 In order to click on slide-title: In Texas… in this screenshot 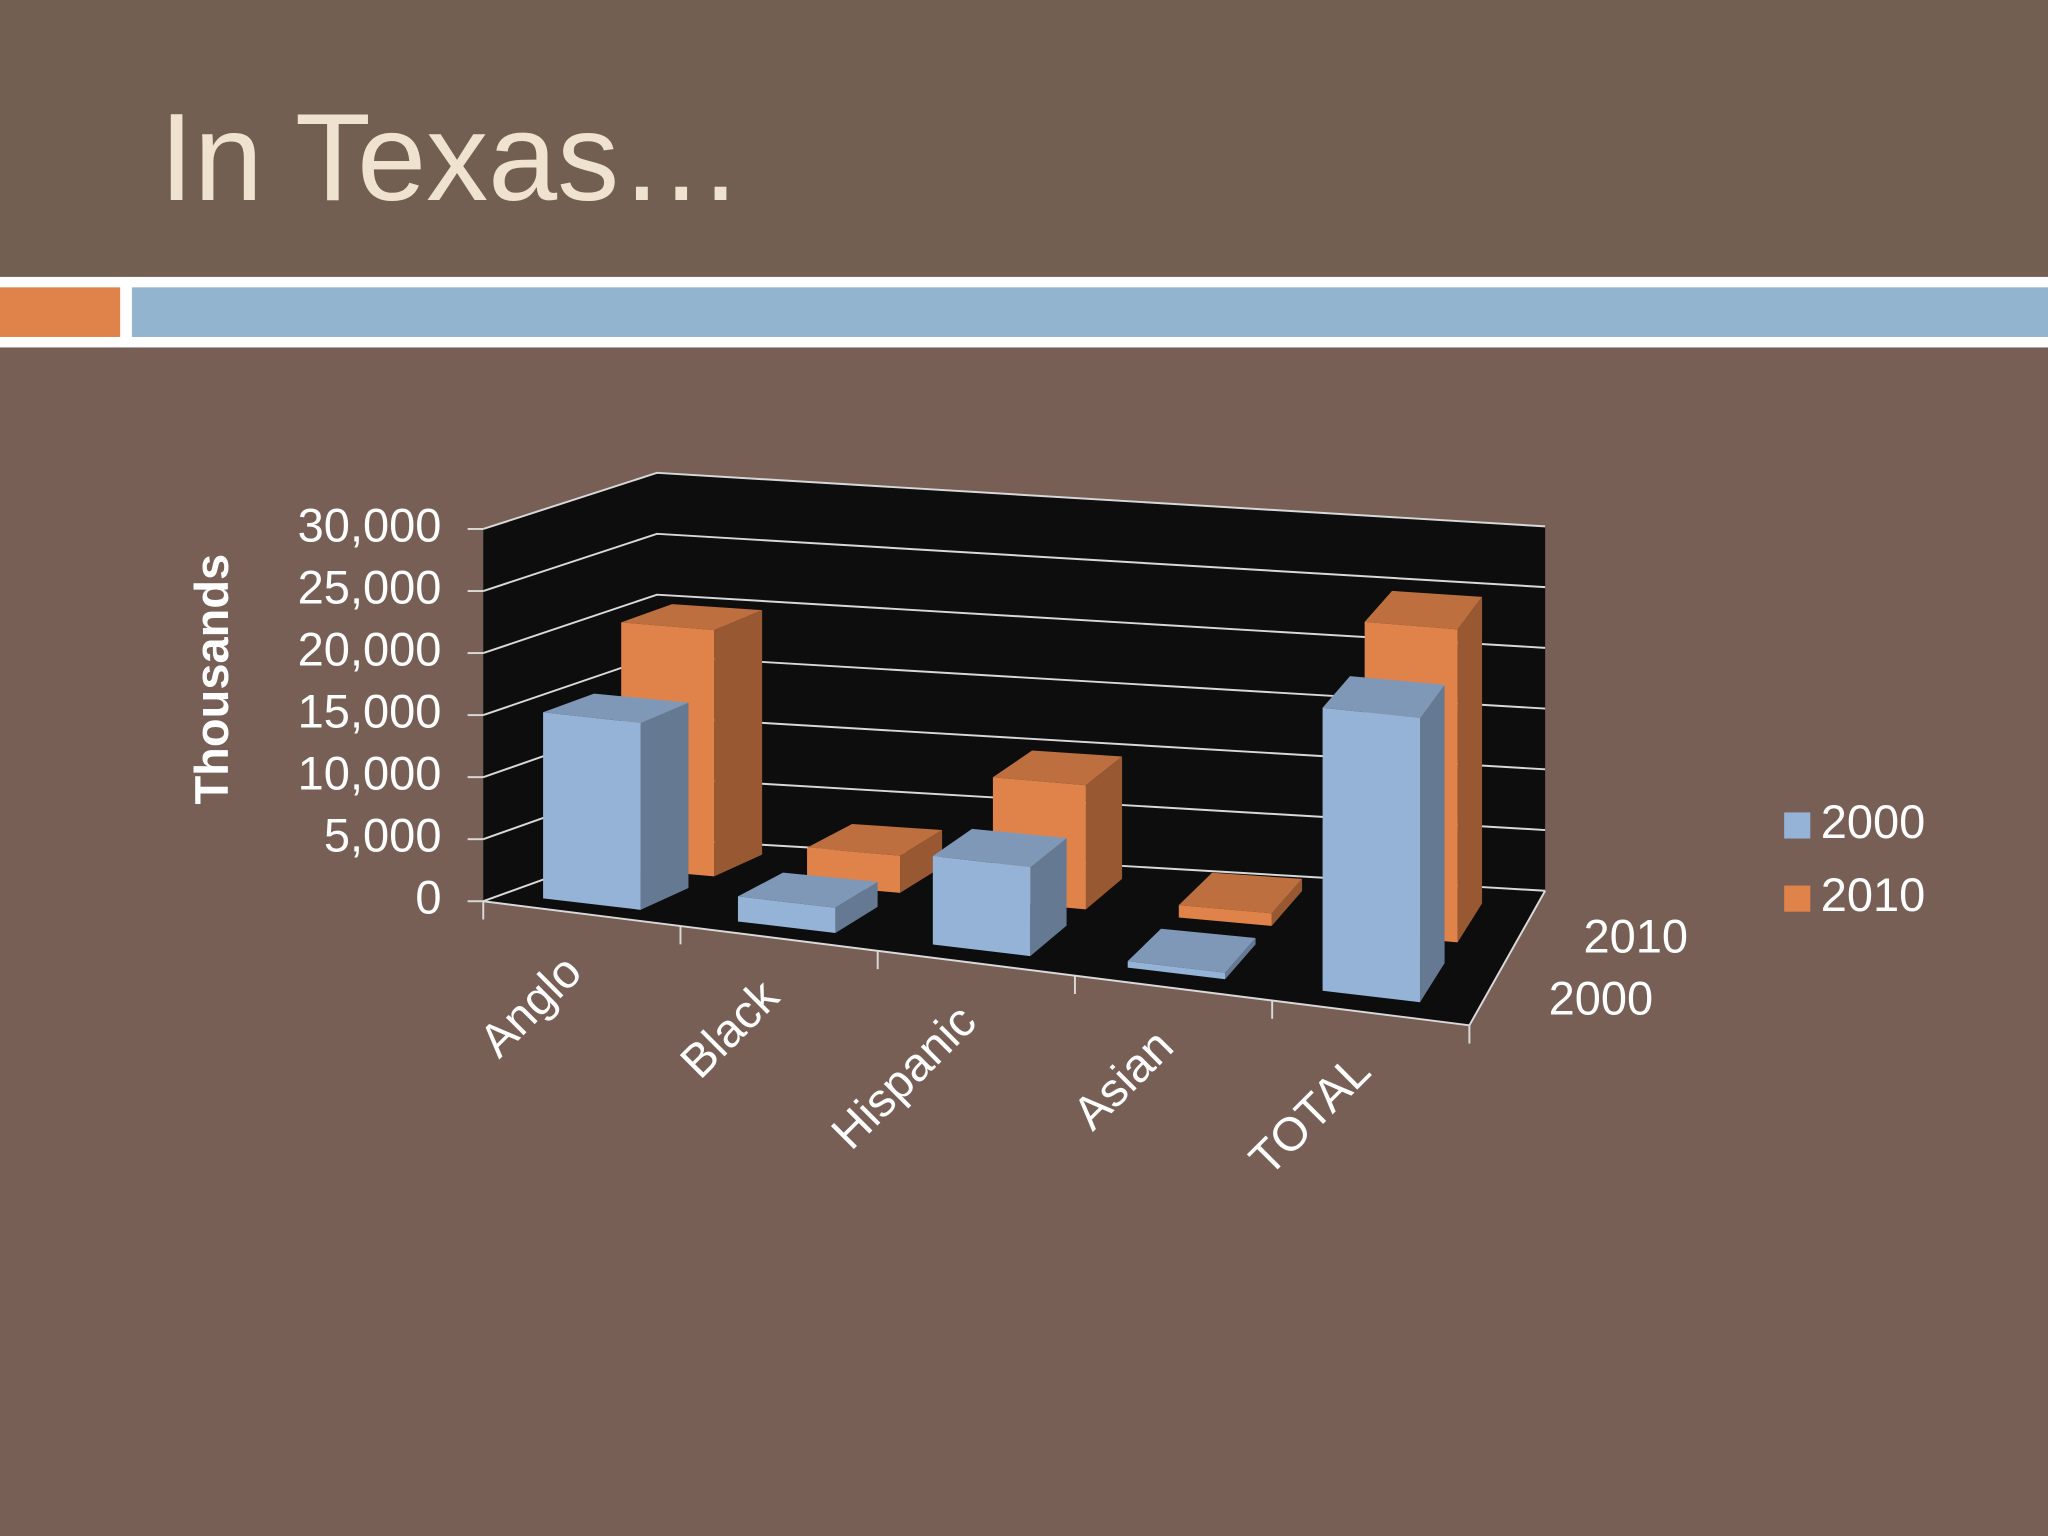, I will do `click(451, 158)`.